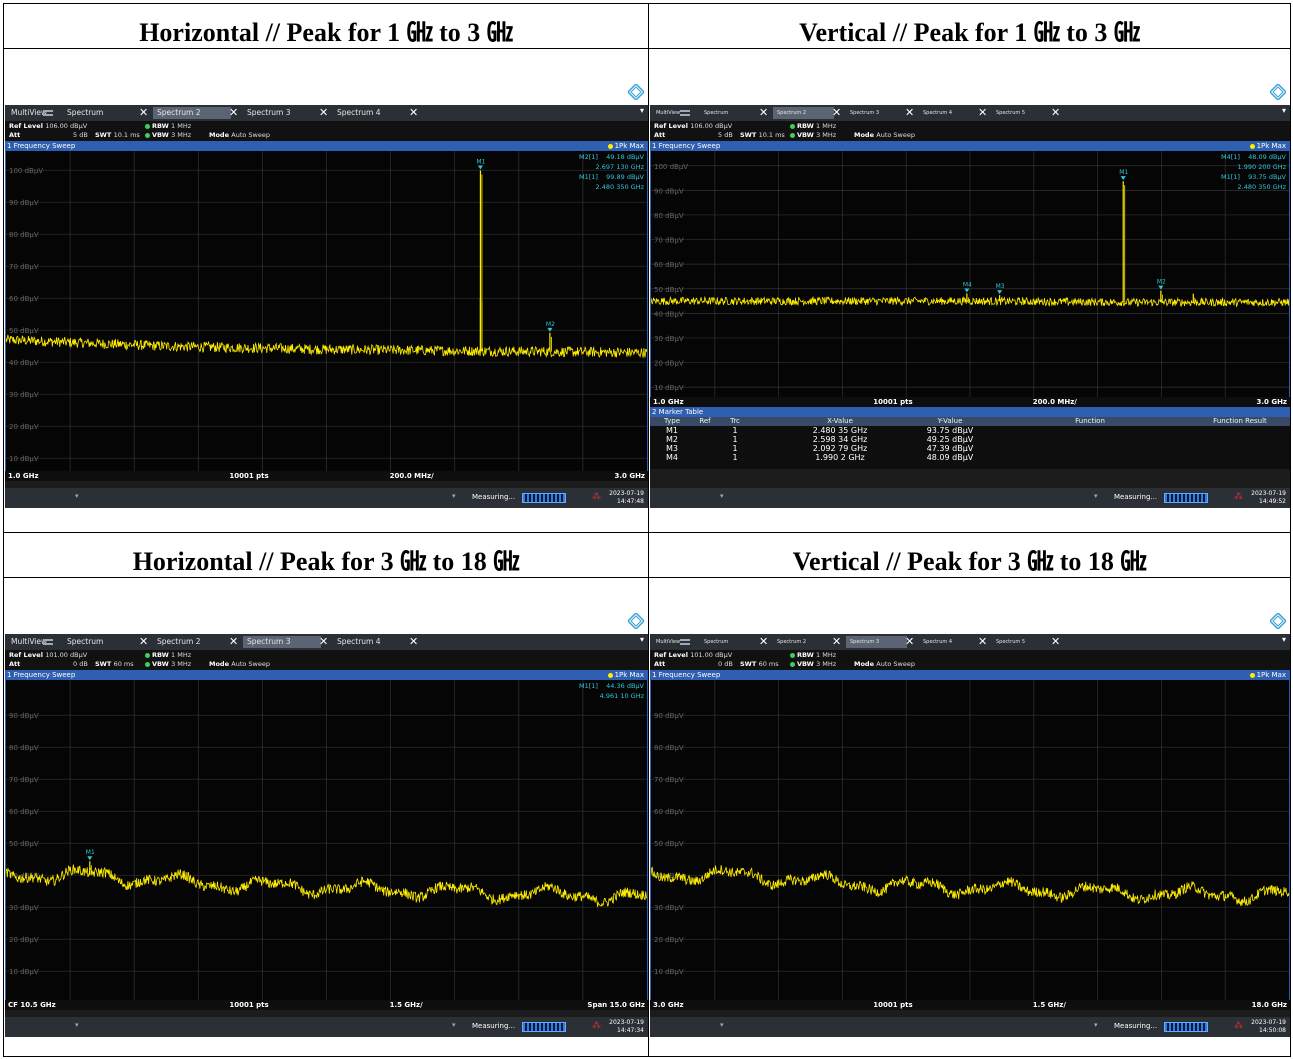  I want to click on progress-bar, so click(544, 498).